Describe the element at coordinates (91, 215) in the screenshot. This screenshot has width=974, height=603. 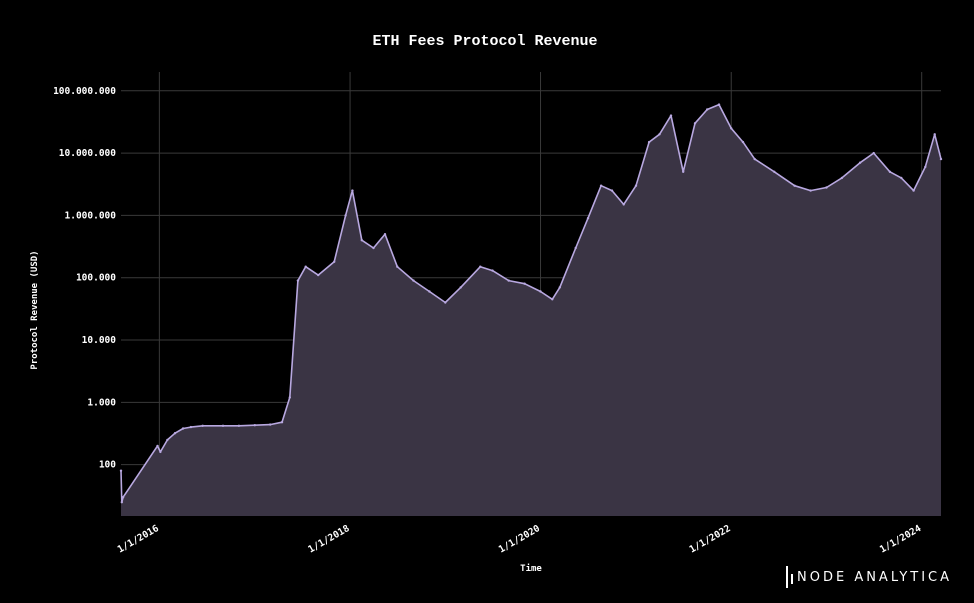
I see `y-tick-label: 1.000.000` at that location.